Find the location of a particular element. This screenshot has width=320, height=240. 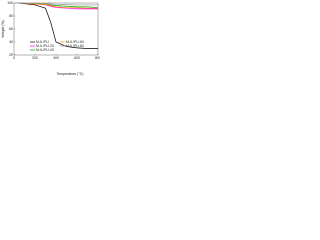

y-tick-label: 40 is located at coordinates (11, 42).